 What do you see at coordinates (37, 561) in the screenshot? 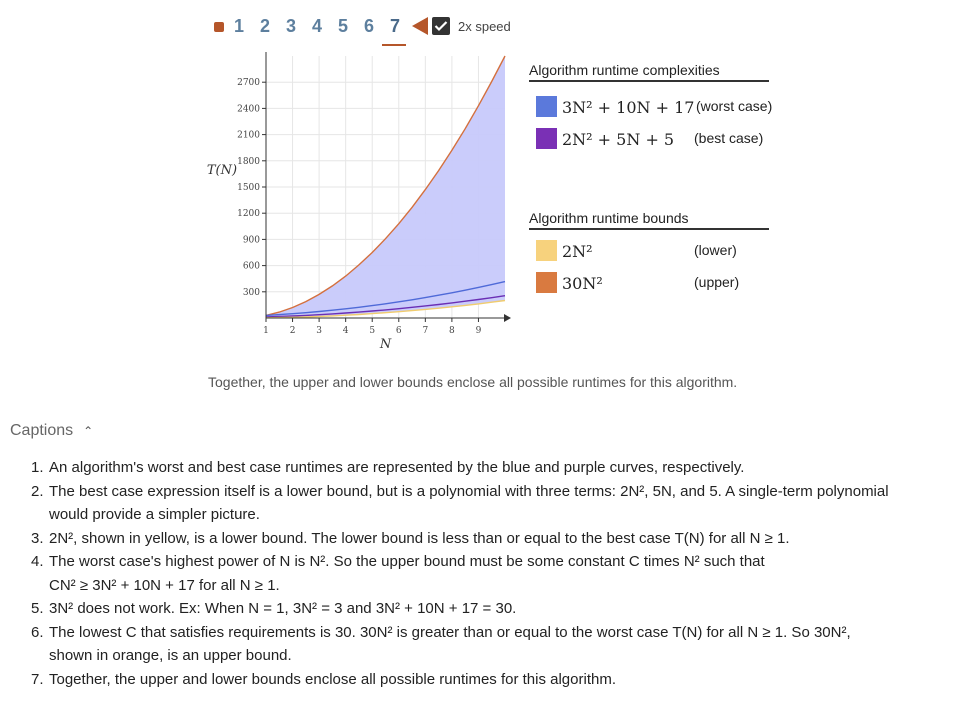
I see `caption-number: 4.` at bounding box center [37, 561].